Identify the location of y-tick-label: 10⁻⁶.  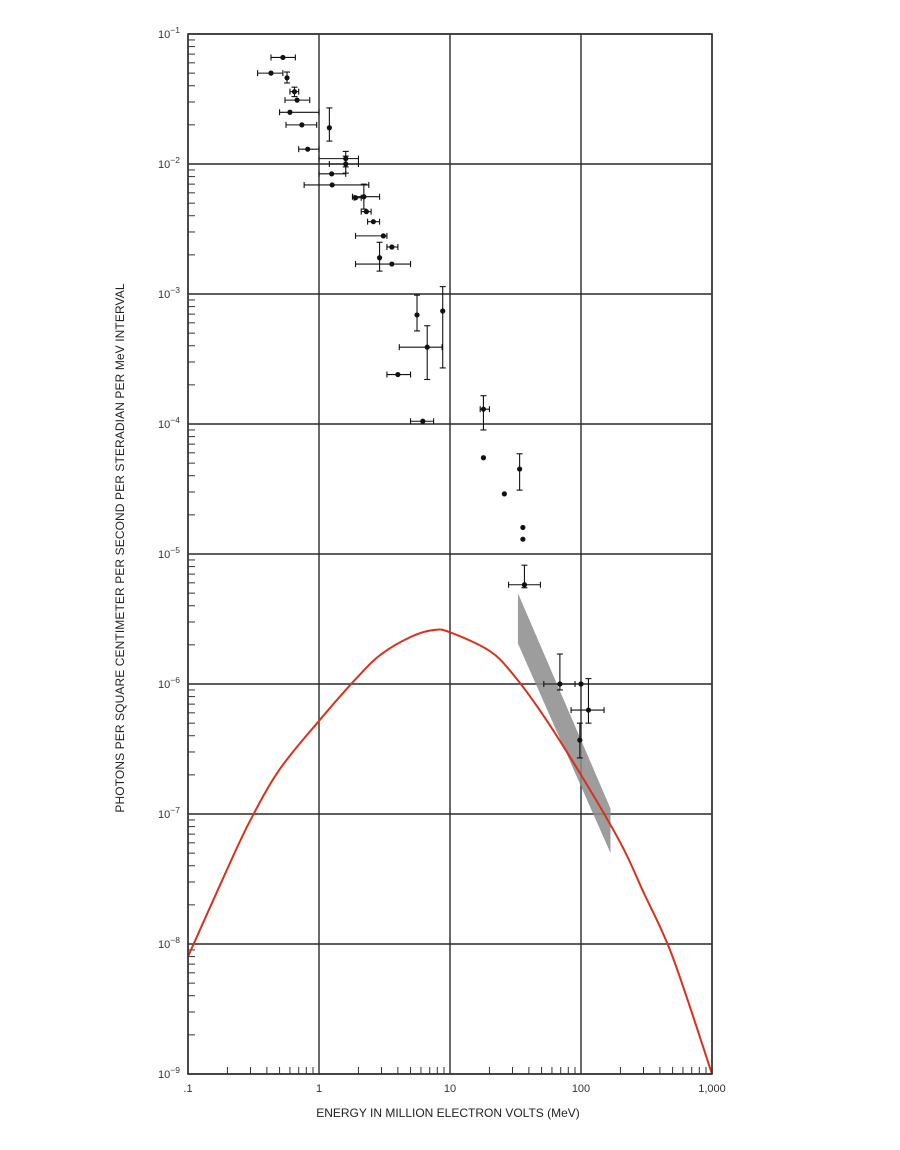
(169, 683).